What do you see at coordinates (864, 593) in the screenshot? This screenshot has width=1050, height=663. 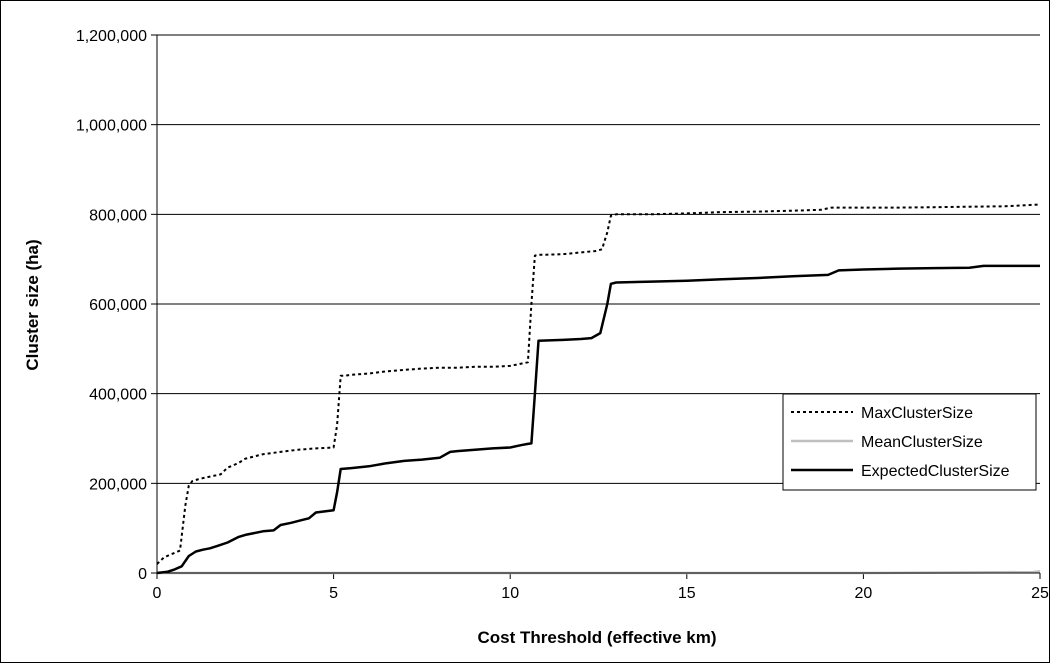 I see `x-tick-label: 20` at bounding box center [864, 593].